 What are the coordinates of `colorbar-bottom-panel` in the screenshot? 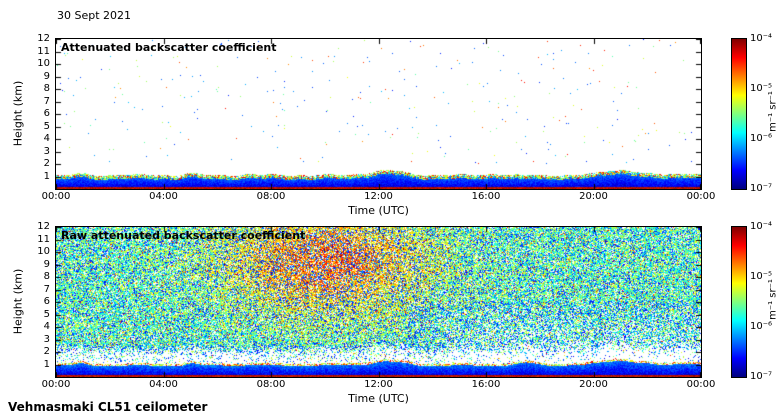 It's located at (739, 302).